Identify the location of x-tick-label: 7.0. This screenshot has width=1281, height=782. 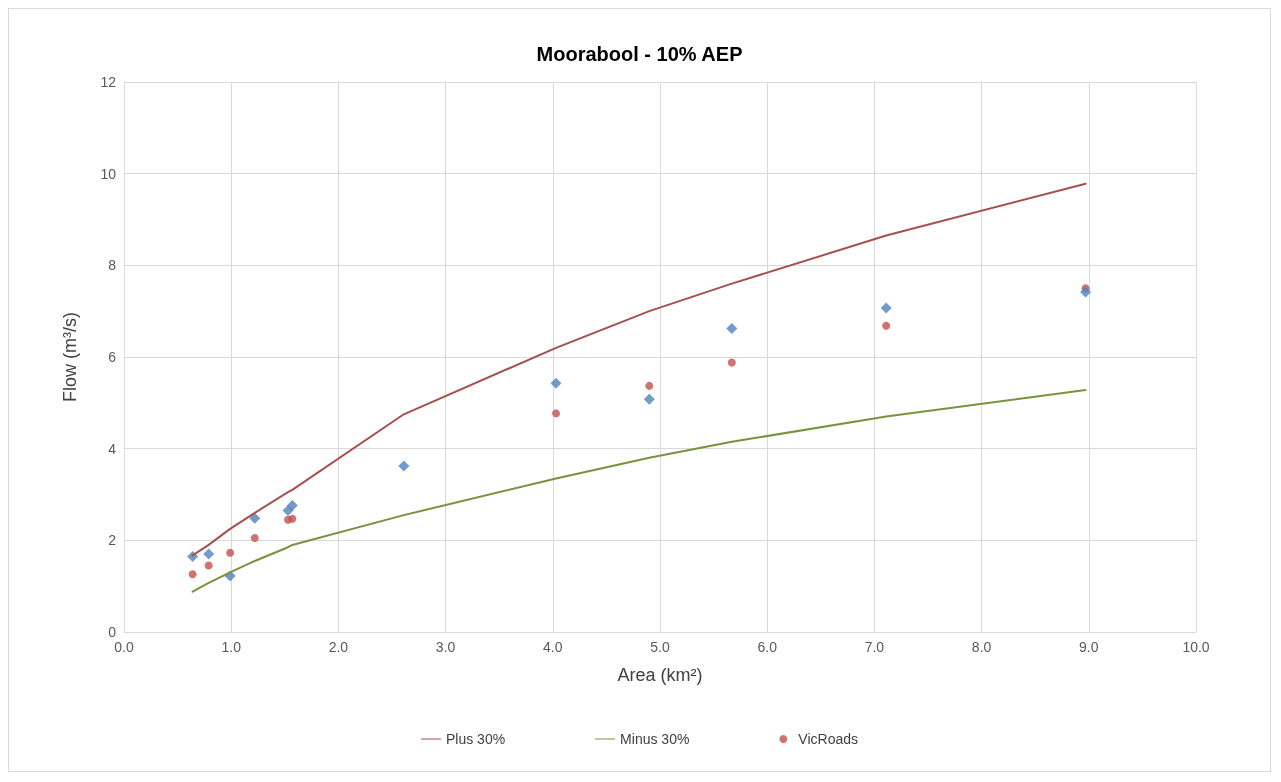
(874, 647).